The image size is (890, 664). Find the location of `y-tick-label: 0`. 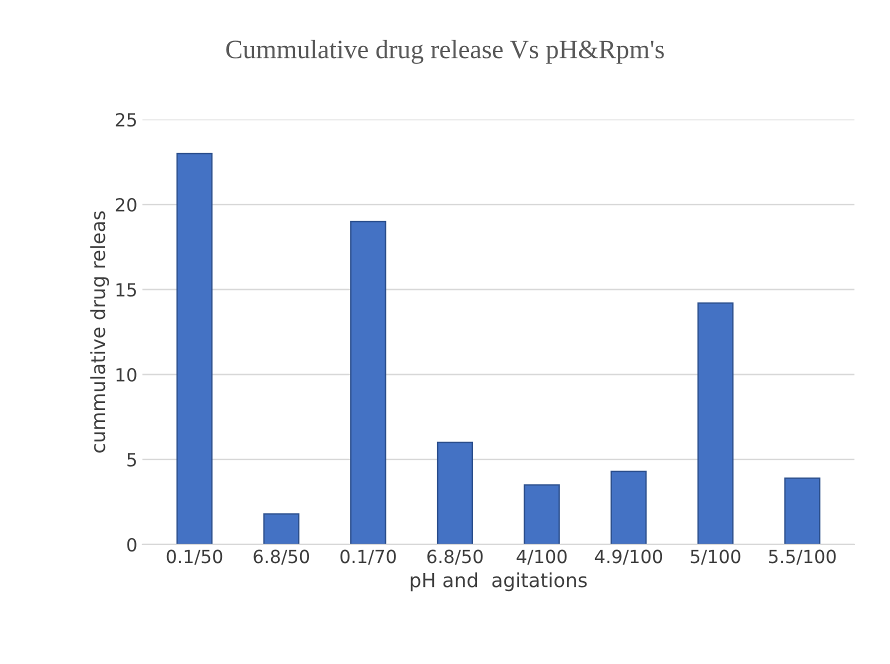

y-tick-label: 0 is located at coordinates (131, 545).